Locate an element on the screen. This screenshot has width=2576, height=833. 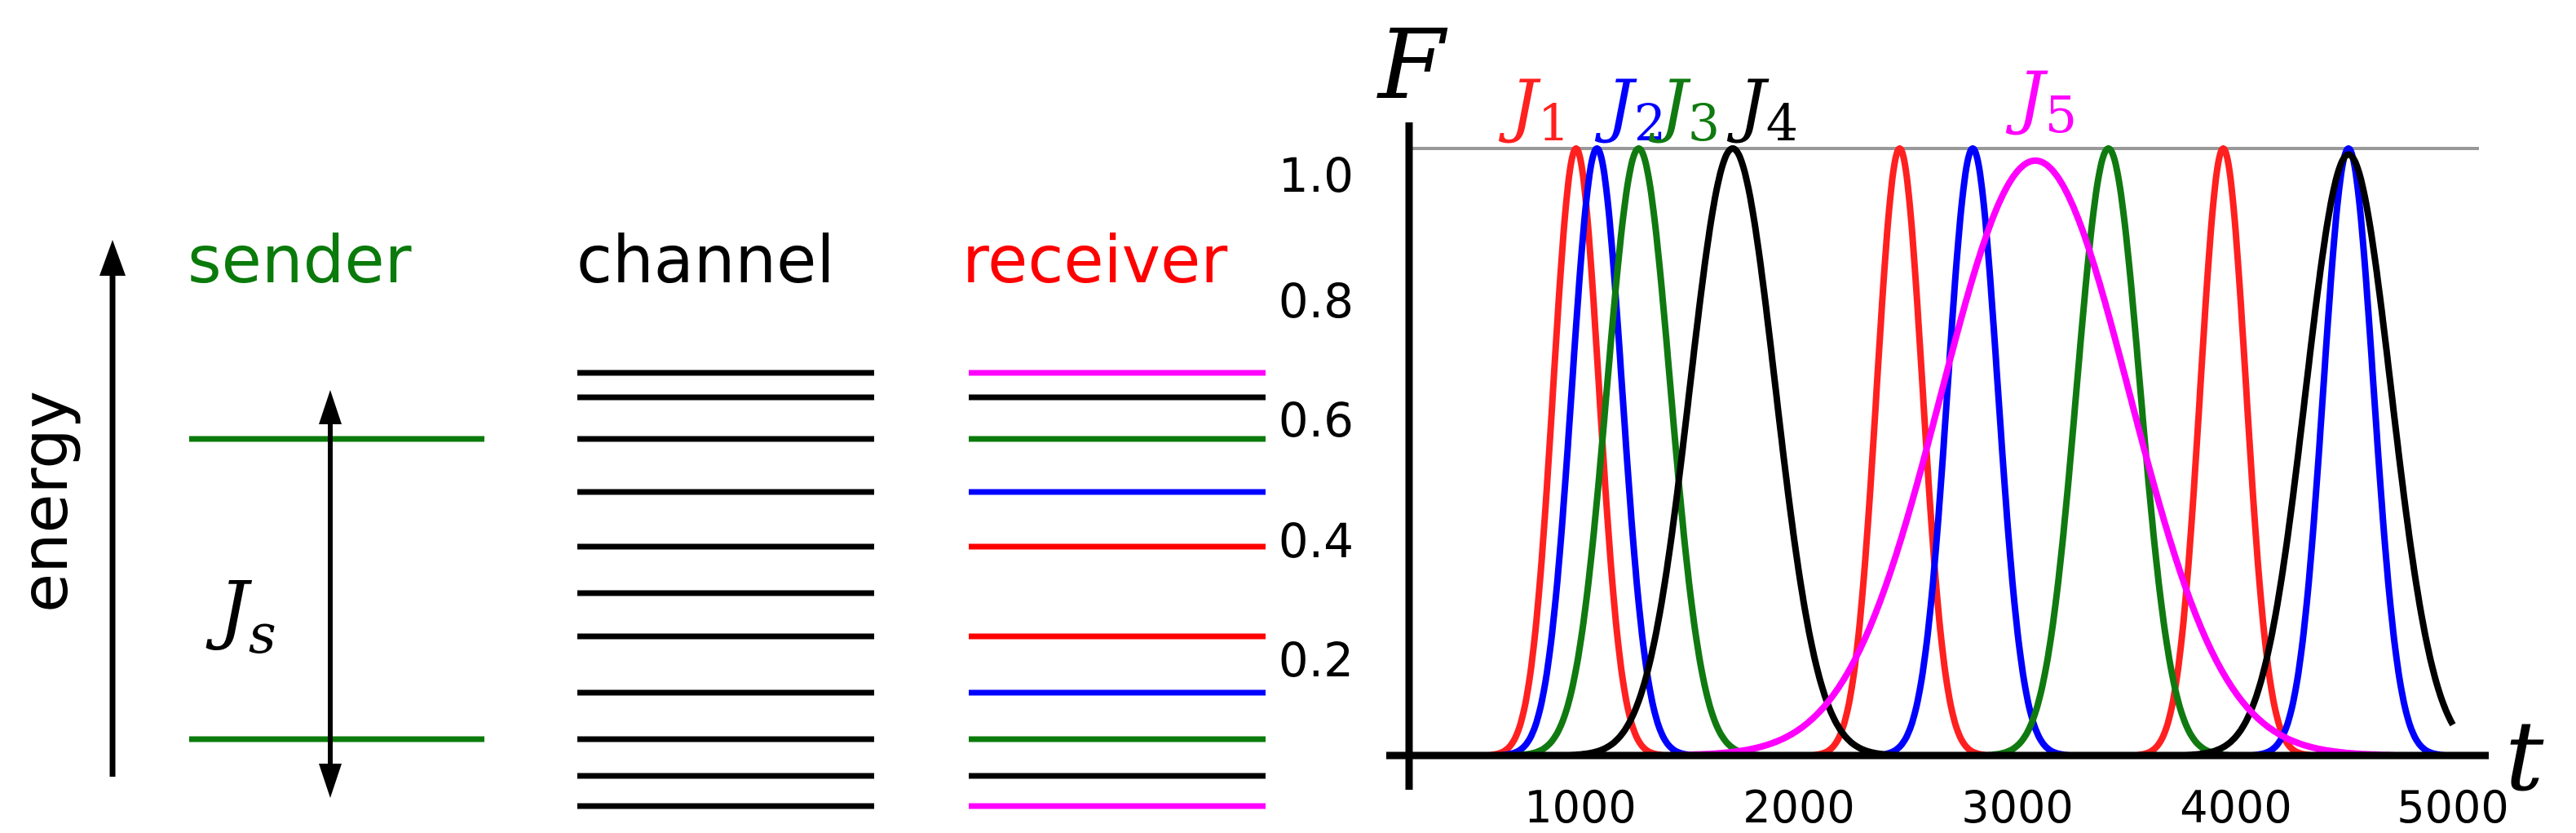
receiver-levels is located at coordinates (1117, 589).